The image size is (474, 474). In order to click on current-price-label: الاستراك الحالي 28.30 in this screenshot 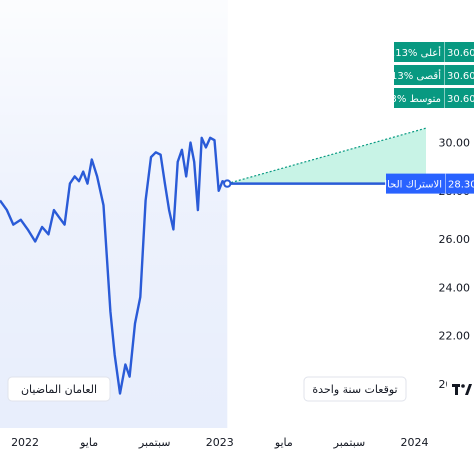, I will do `click(425, 183)`.